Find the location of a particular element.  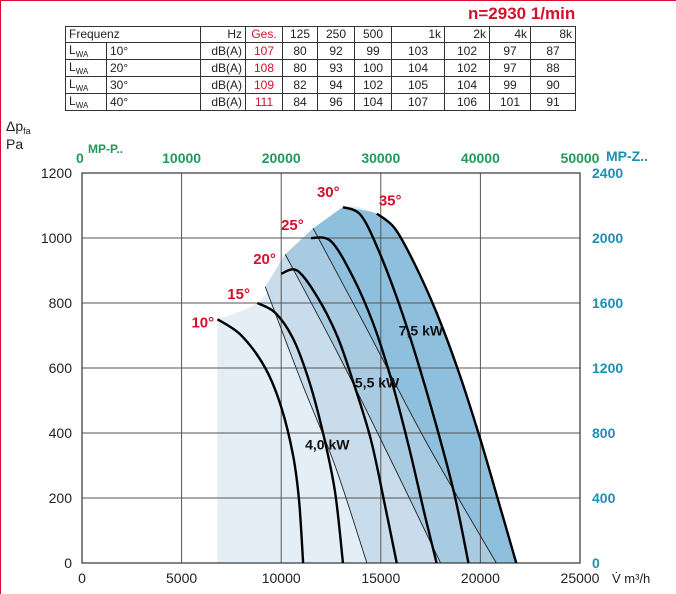

top-tick-label: 30000 is located at coordinates (380, 158).